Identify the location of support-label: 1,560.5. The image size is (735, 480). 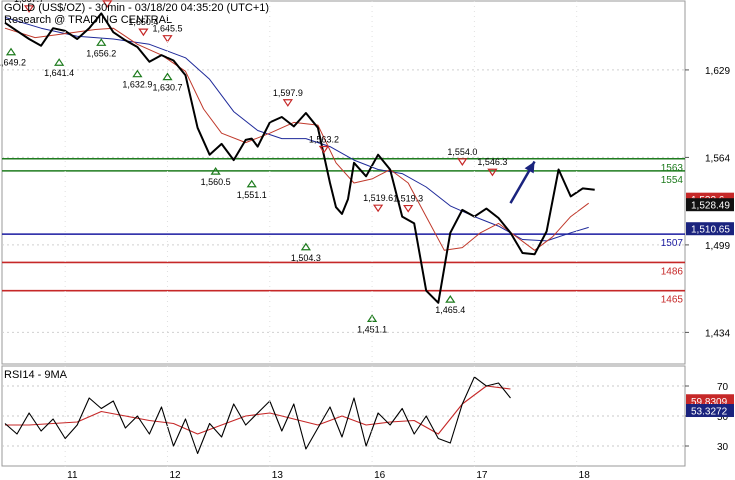
(216, 182).